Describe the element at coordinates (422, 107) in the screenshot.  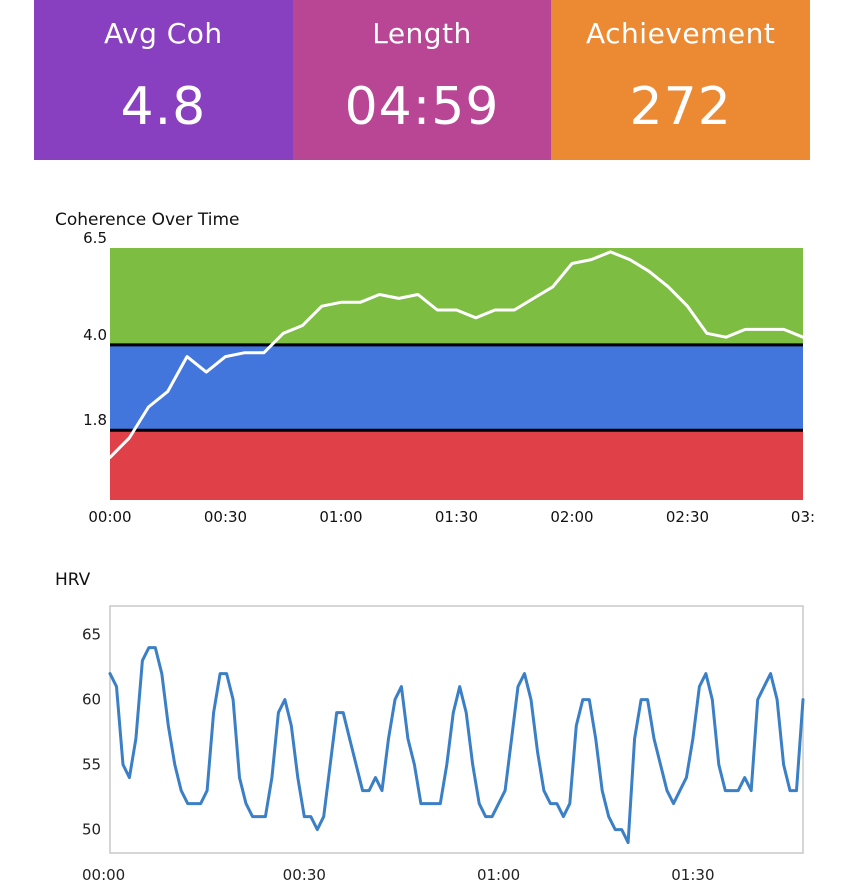
I see `stat-length-value: 04:59` at that location.